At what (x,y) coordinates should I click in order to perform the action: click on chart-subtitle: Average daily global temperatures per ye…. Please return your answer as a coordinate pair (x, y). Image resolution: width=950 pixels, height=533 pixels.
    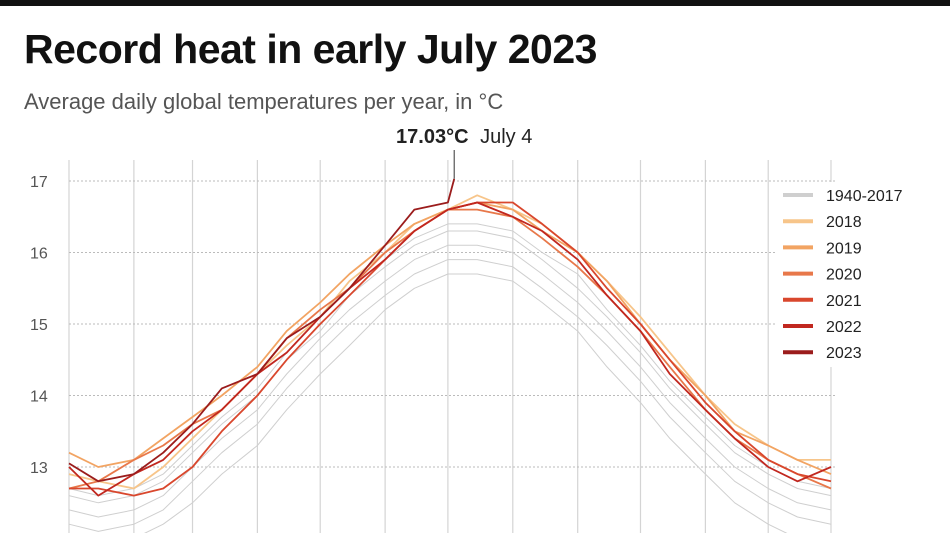
    Looking at the image, I should click on (264, 101).